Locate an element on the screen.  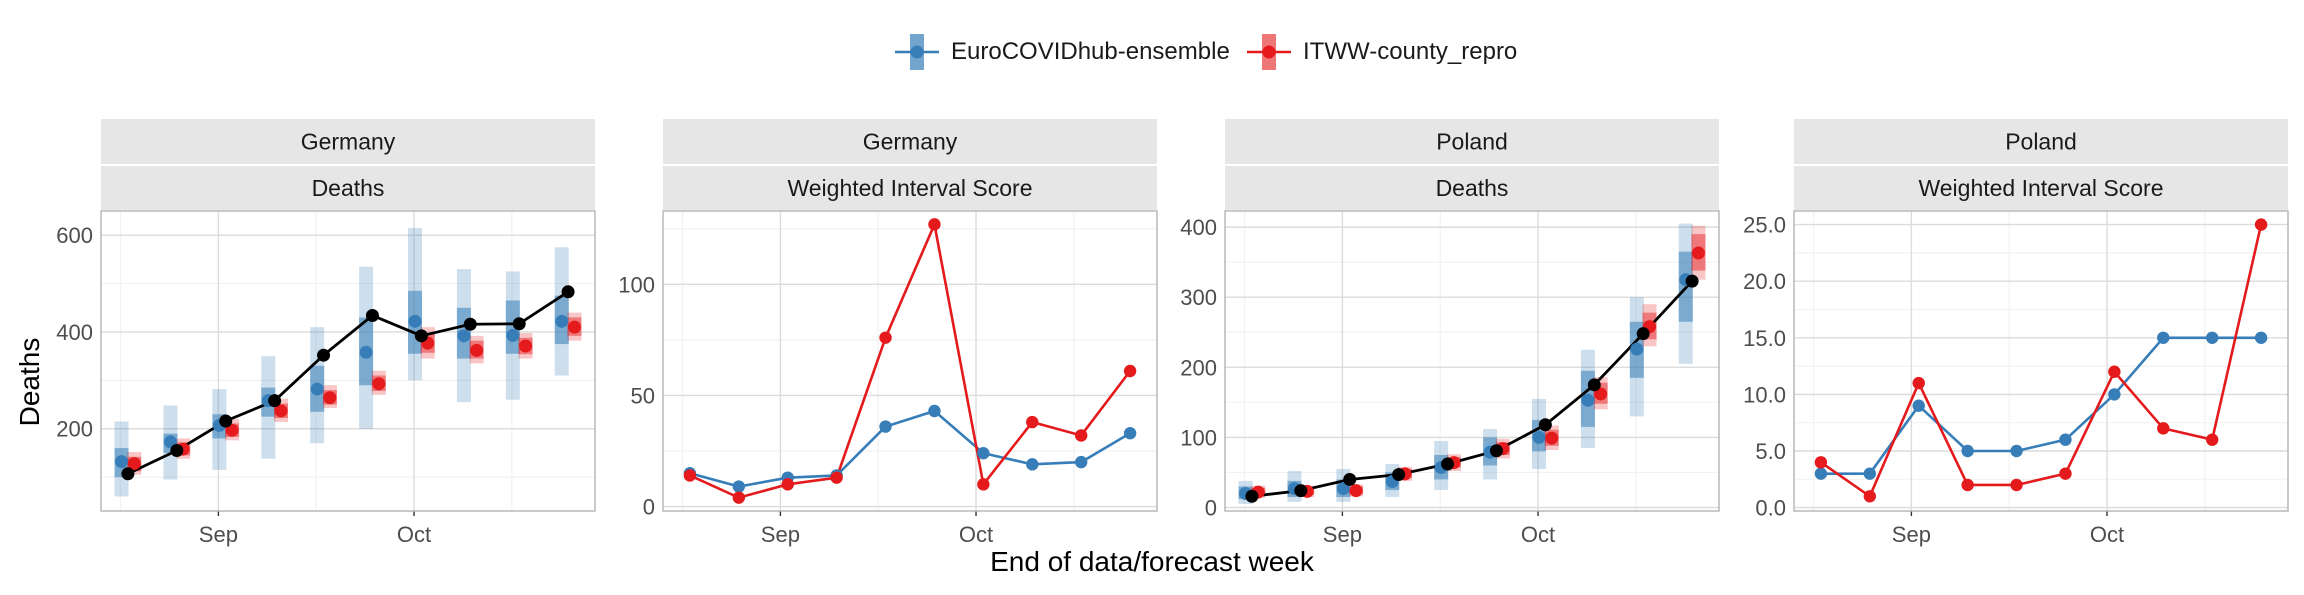
y-tick-label: 100 is located at coordinates (1198, 437).